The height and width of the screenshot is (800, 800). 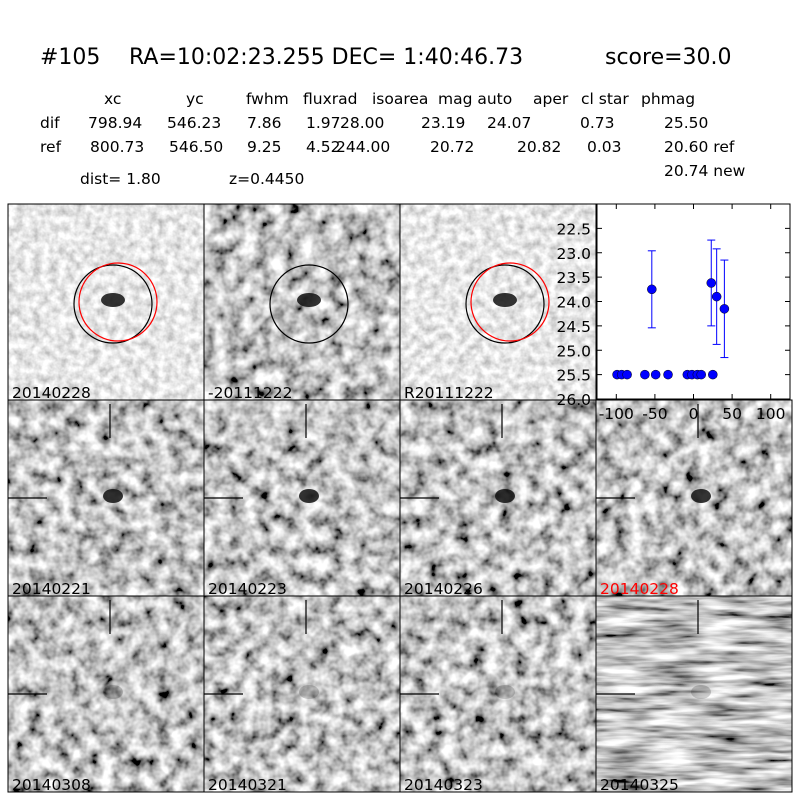 What do you see at coordinates (573, 400) in the screenshot?
I see `y-tick-label: 26.0` at bounding box center [573, 400].